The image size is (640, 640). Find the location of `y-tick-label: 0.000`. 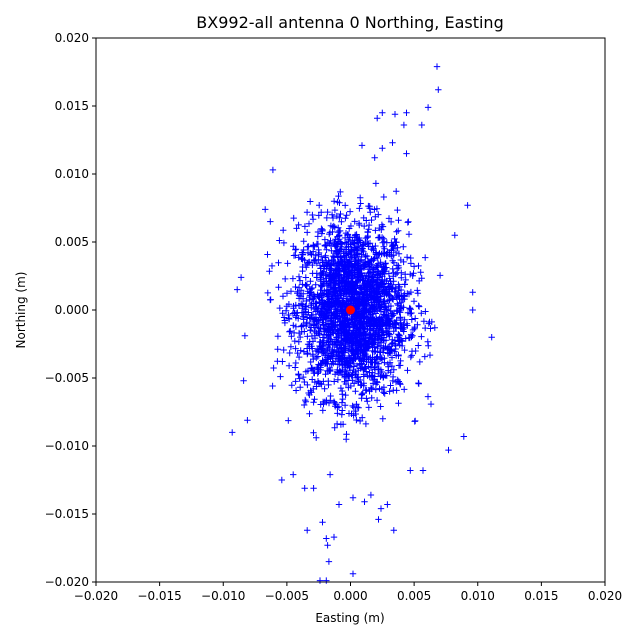

y-tick-label: 0.000 is located at coordinates (72, 310).